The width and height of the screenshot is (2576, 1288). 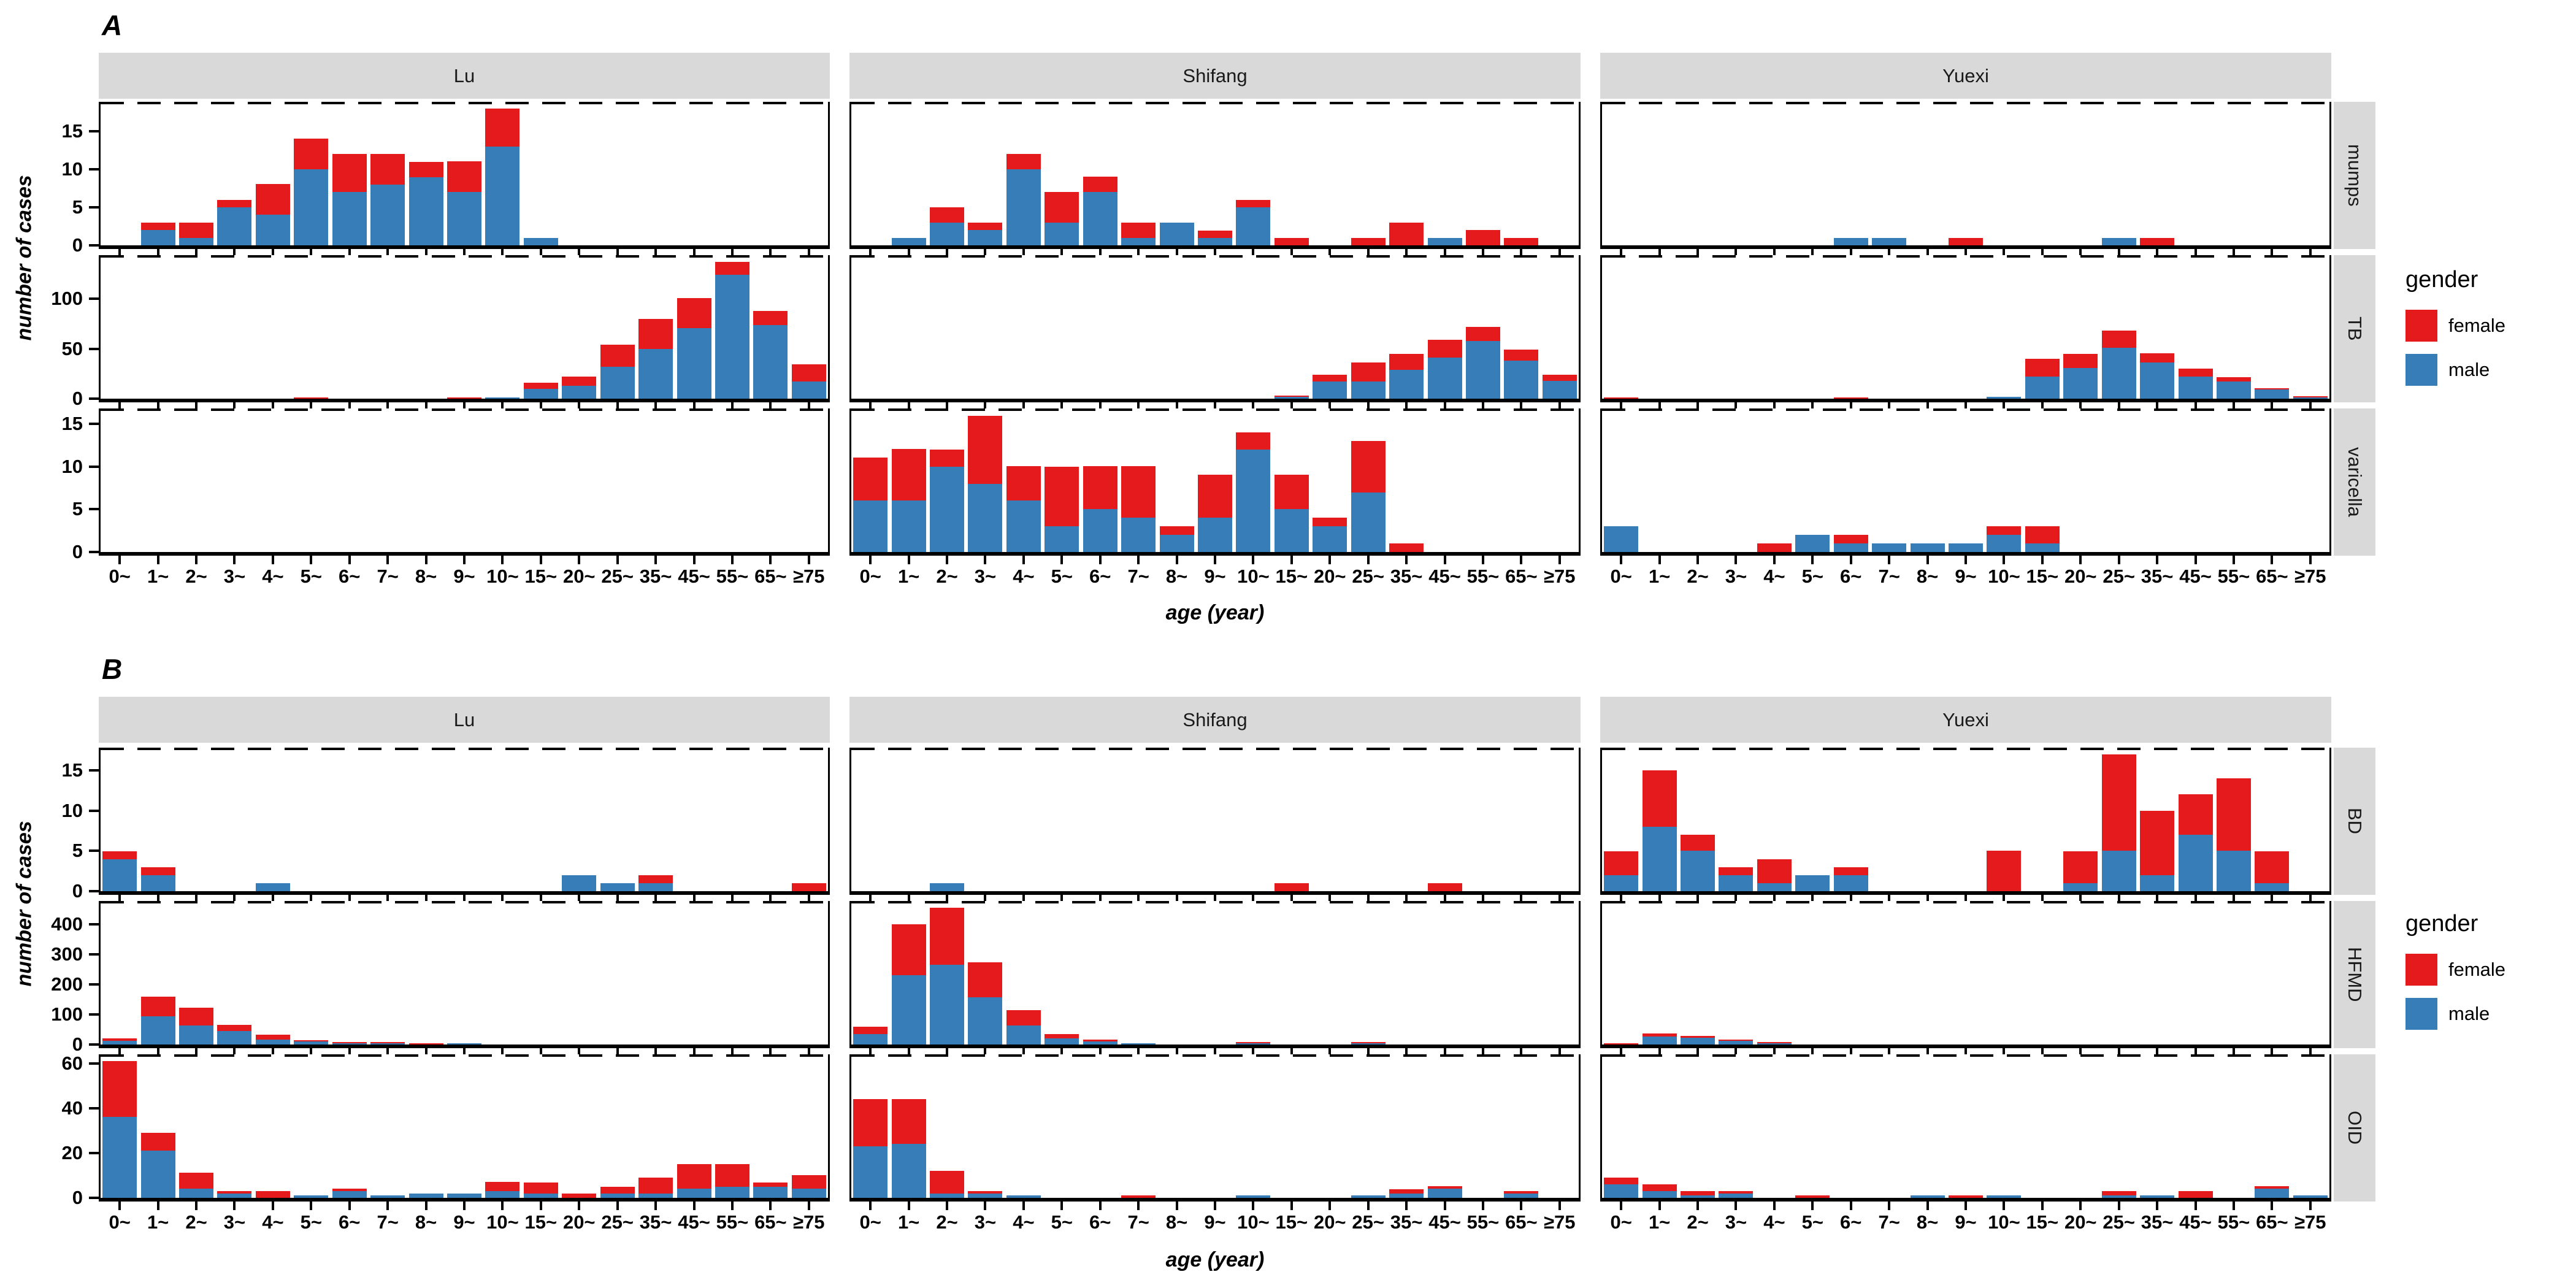 I want to click on bar-female-45~, so click(x=694, y=1176).